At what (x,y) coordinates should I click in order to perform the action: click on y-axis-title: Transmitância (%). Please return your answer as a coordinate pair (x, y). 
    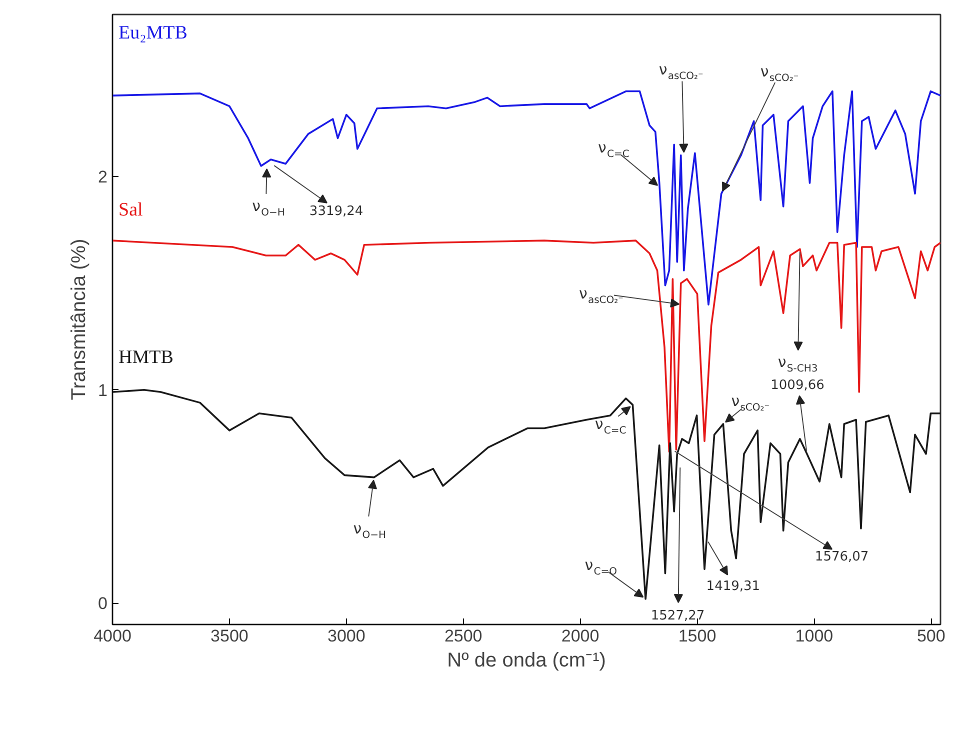
    Looking at the image, I should click on (79, 319).